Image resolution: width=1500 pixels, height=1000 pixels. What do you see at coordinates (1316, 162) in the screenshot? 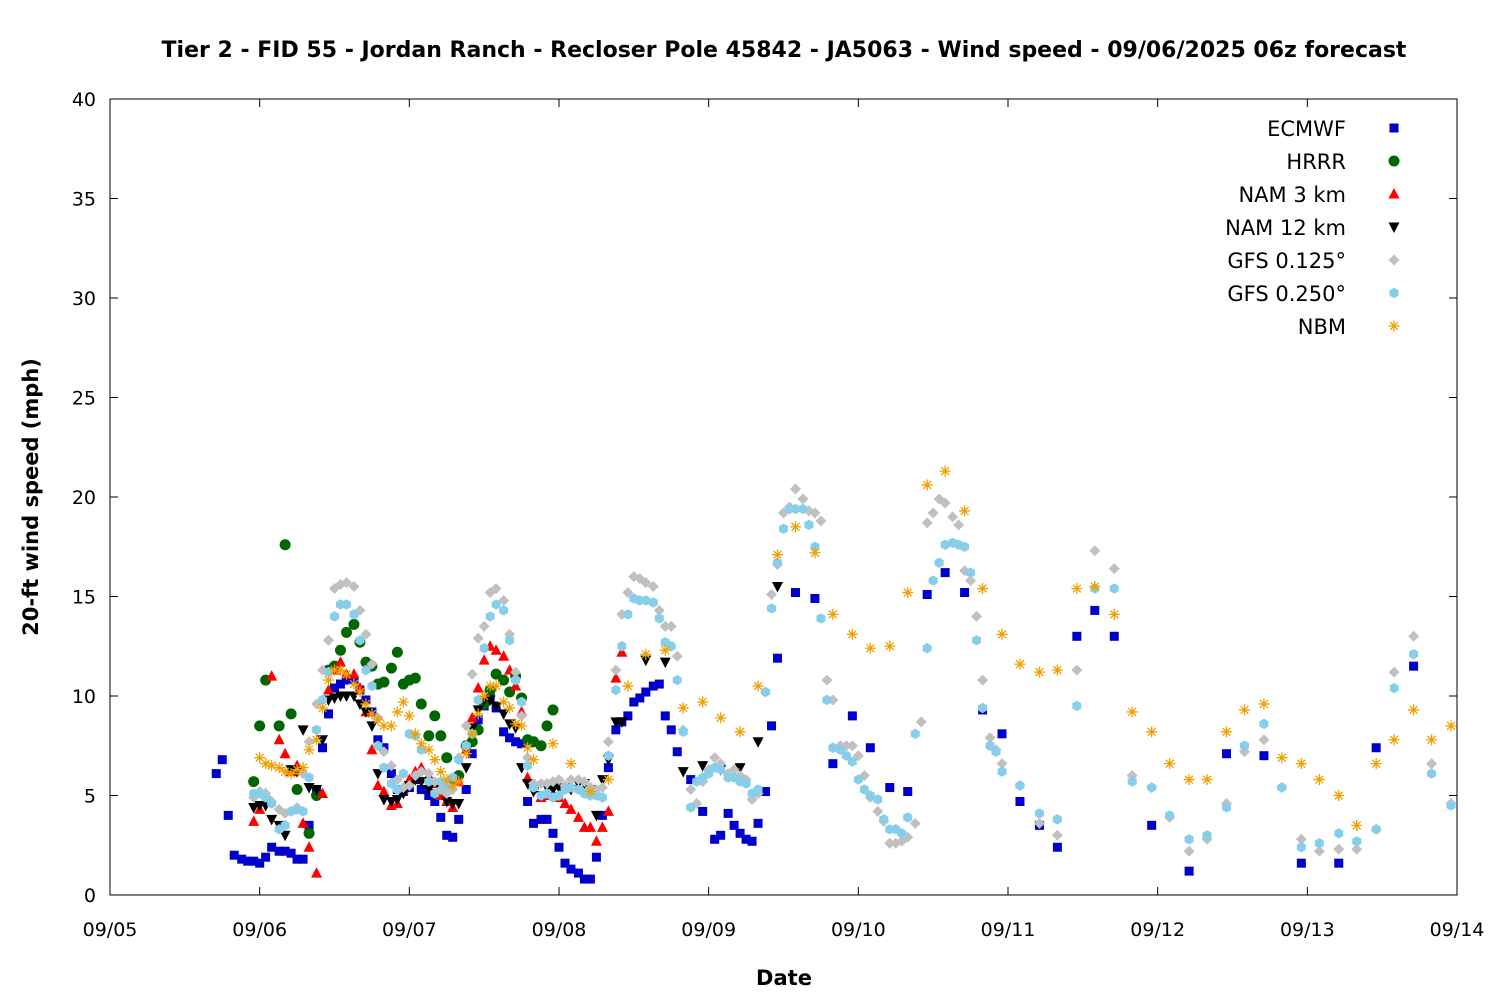
I see `legend-label: HRRR` at bounding box center [1316, 162].